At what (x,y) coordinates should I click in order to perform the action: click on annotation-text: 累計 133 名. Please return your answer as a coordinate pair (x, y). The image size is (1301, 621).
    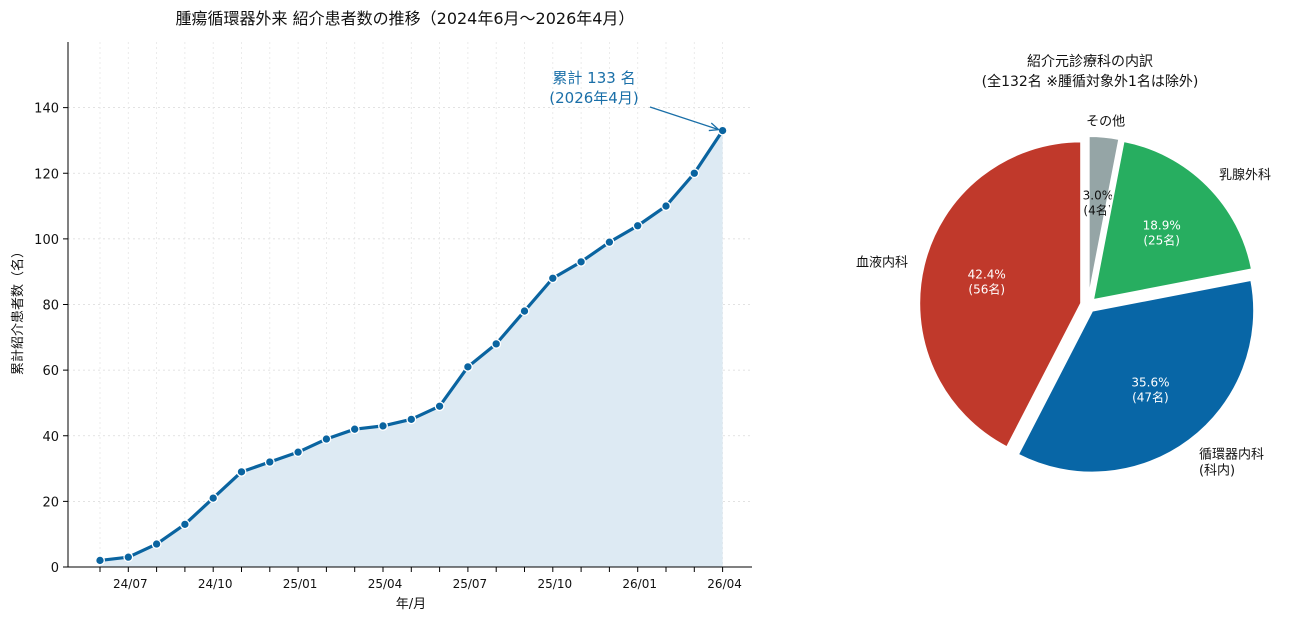
    Looking at the image, I should click on (593, 78).